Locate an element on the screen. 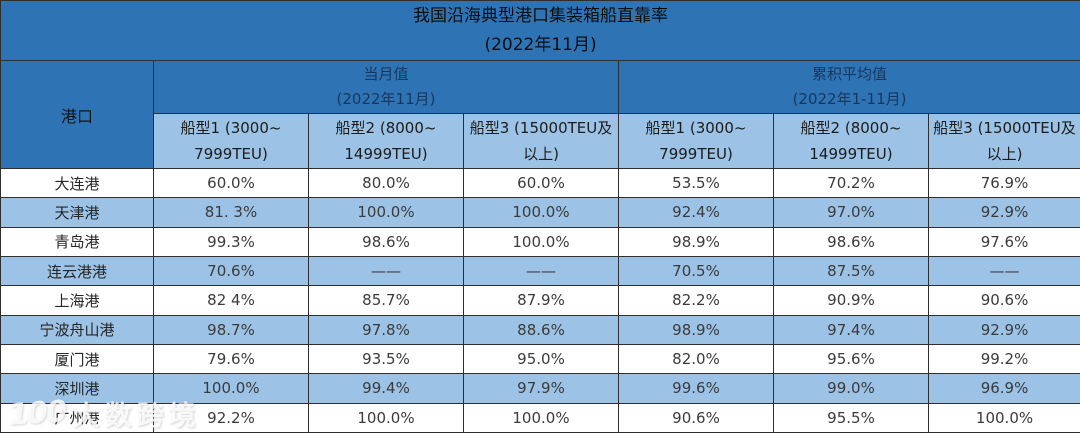  title-row: 我国沿海典型港口集装箱船直靠率 (2022年11月) is located at coordinates (540, 30).